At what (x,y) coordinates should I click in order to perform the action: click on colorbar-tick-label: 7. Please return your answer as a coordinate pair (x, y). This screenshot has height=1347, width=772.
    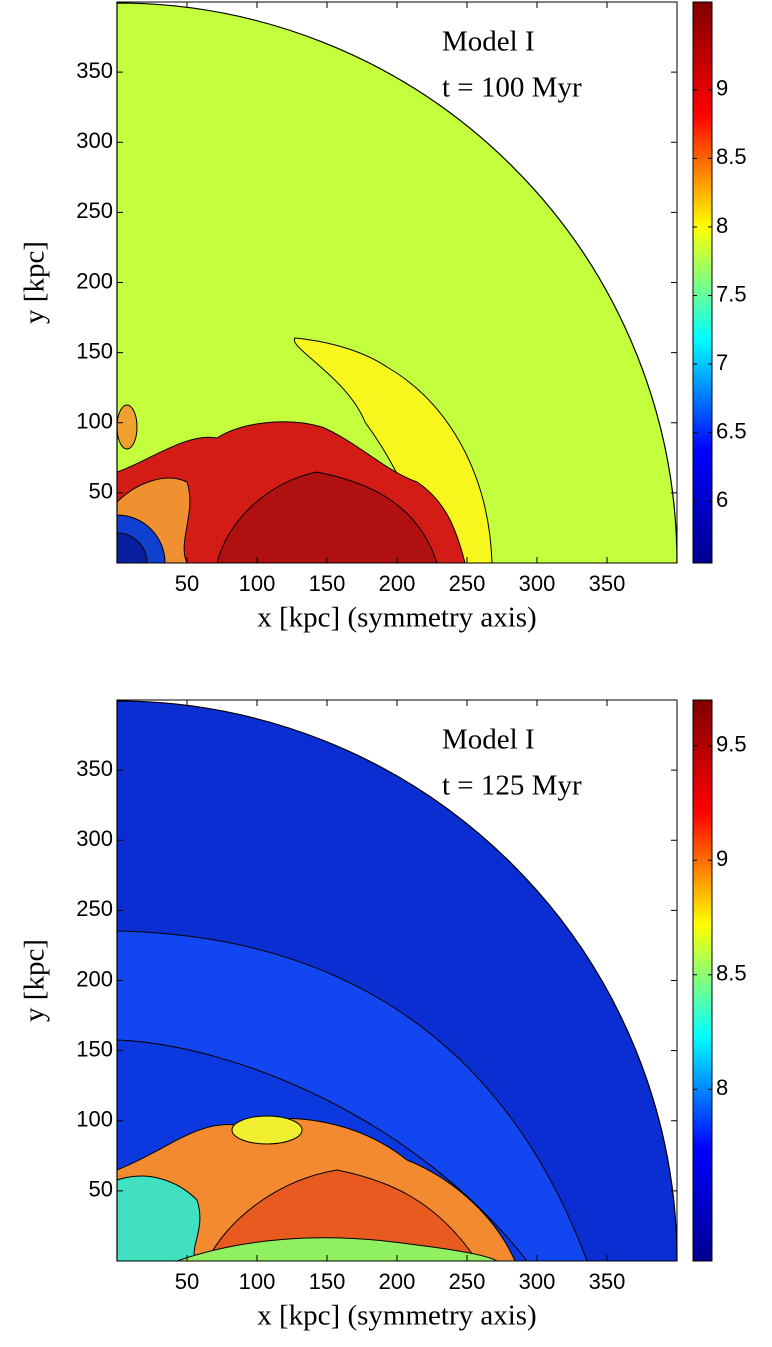
    Looking at the image, I should click on (722, 362).